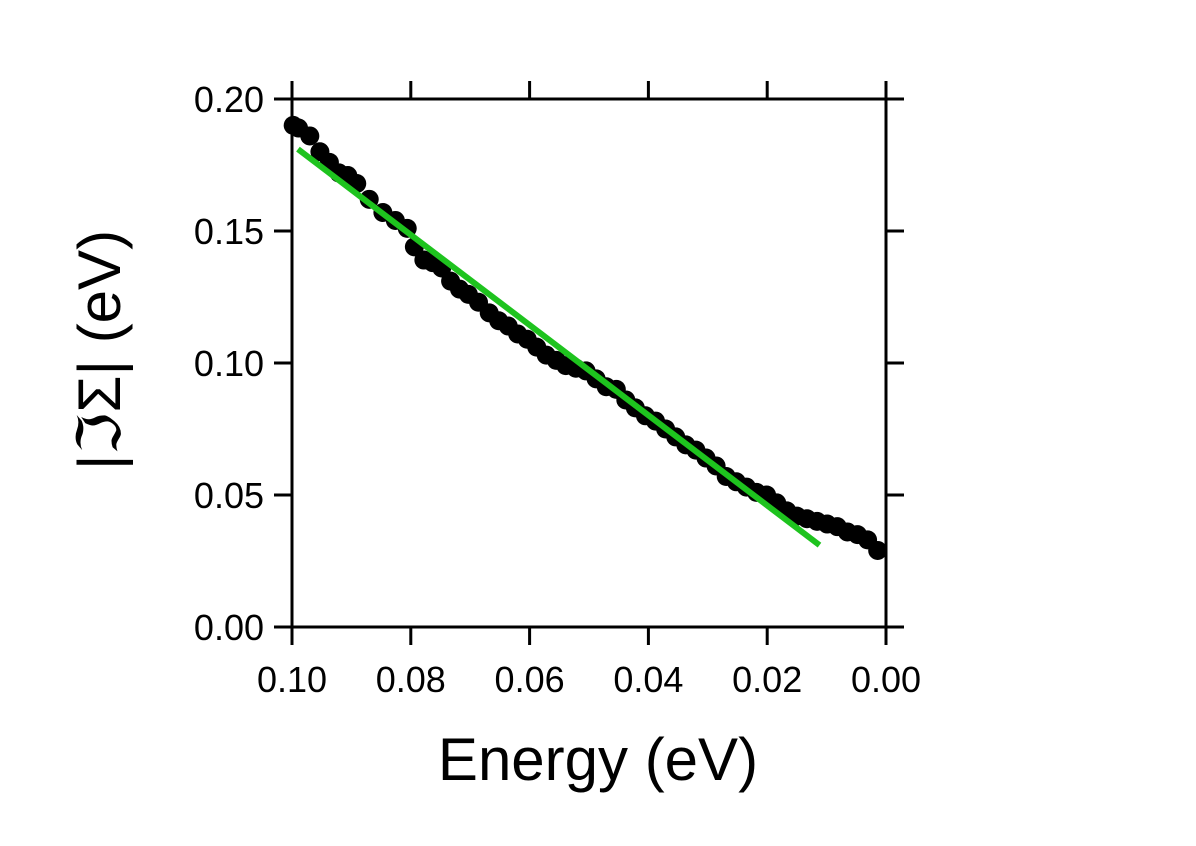 The width and height of the screenshot is (1196, 846). Describe the element at coordinates (229, 627) in the screenshot. I see `y-tick-label: 0.00` at that location.